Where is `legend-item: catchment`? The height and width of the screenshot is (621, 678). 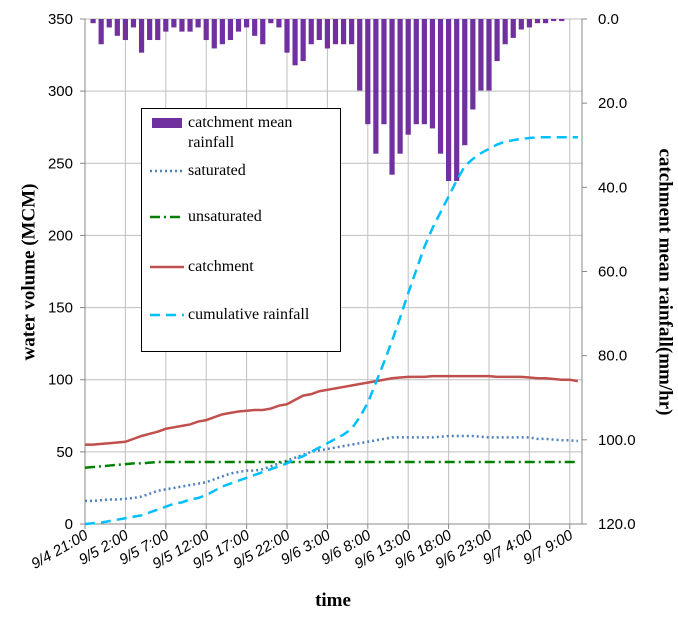
legend-item: catchment is located at coordinates (243, 267).